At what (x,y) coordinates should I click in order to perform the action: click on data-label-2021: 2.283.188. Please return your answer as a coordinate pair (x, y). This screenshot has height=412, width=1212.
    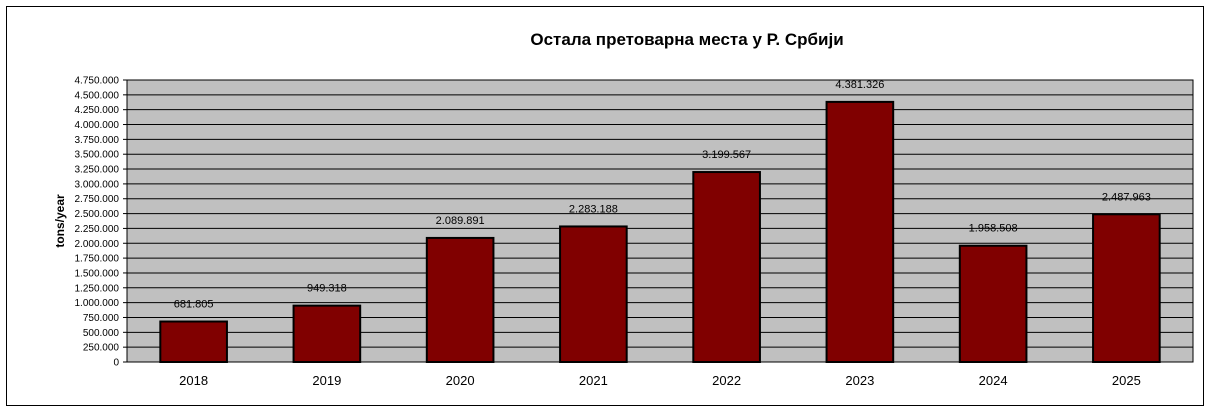
    Looking at the image, I should click on (593, 209).